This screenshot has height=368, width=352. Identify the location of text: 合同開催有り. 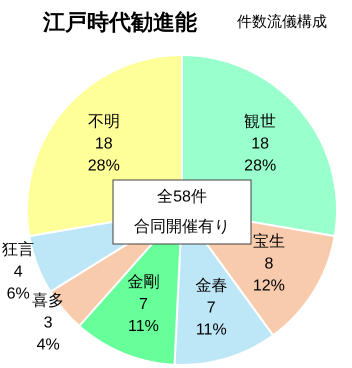
(182, 227).